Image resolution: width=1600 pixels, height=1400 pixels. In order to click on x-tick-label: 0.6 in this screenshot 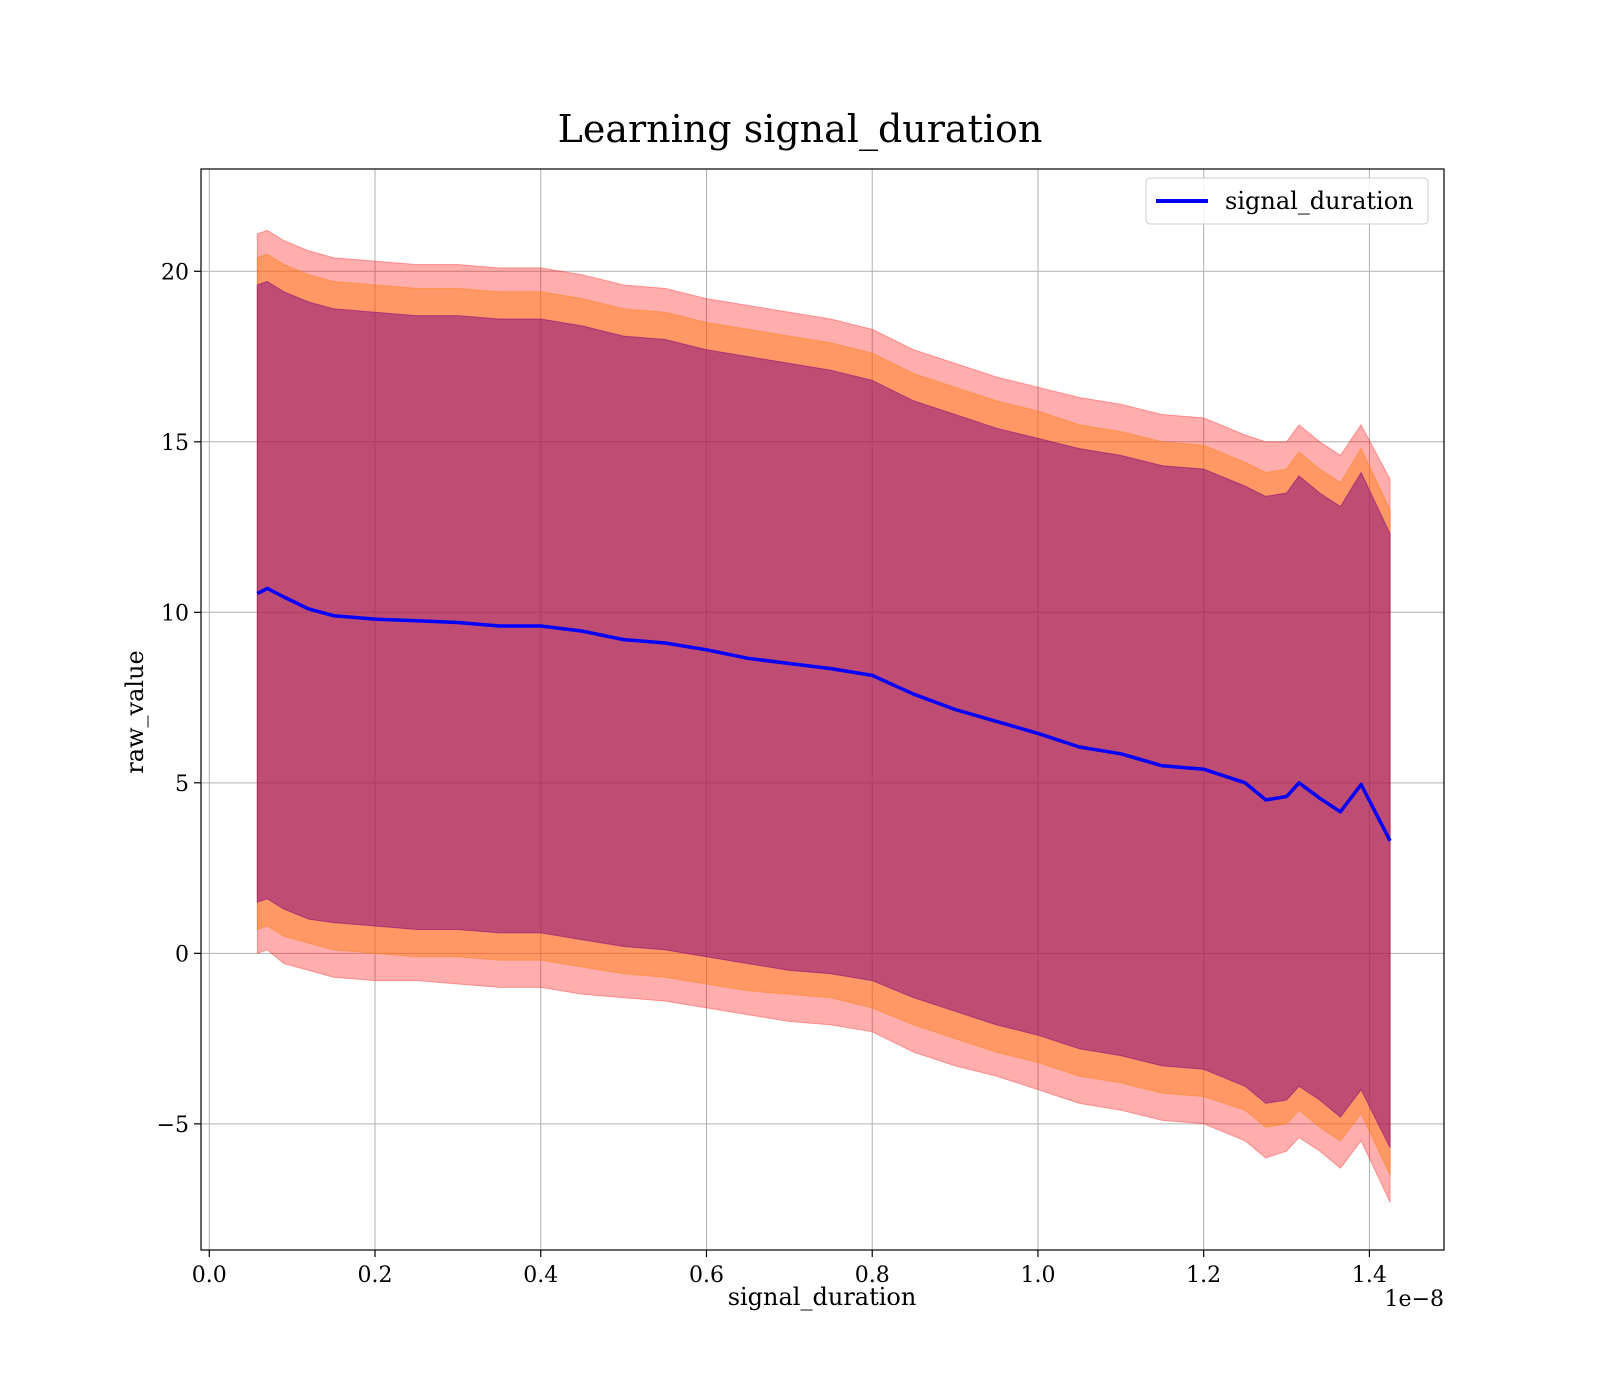, I will do `click(706, 1275)`.